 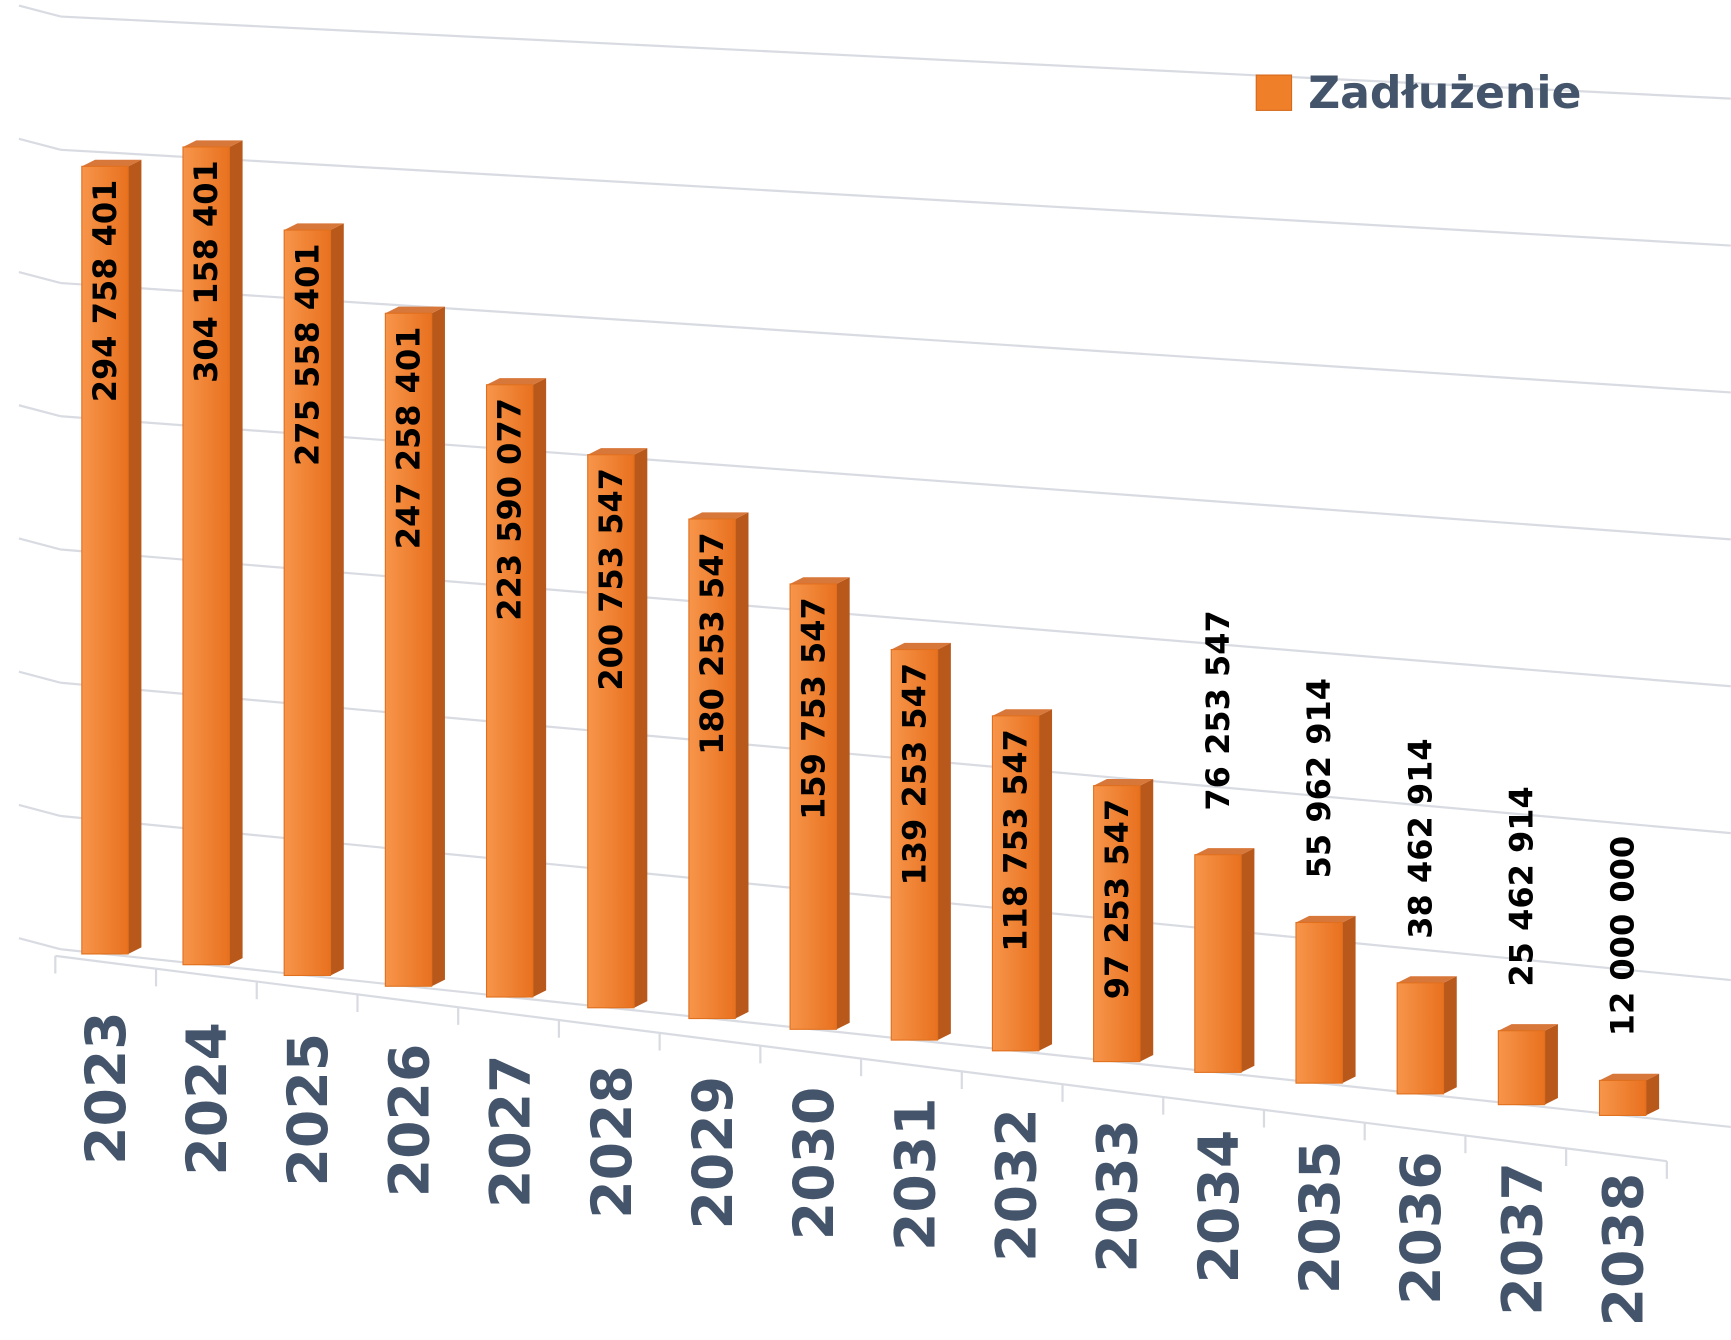 I want to click on value-label: 12 000 000, so click(x=1623, y=936).